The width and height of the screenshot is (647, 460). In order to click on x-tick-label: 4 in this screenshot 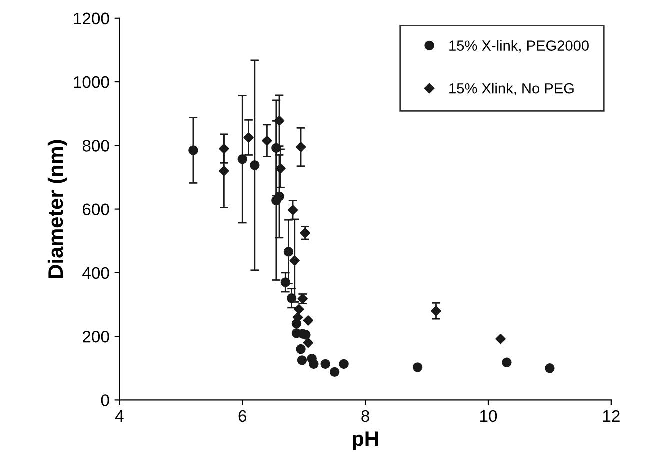, I will do `click(119, 416)`.